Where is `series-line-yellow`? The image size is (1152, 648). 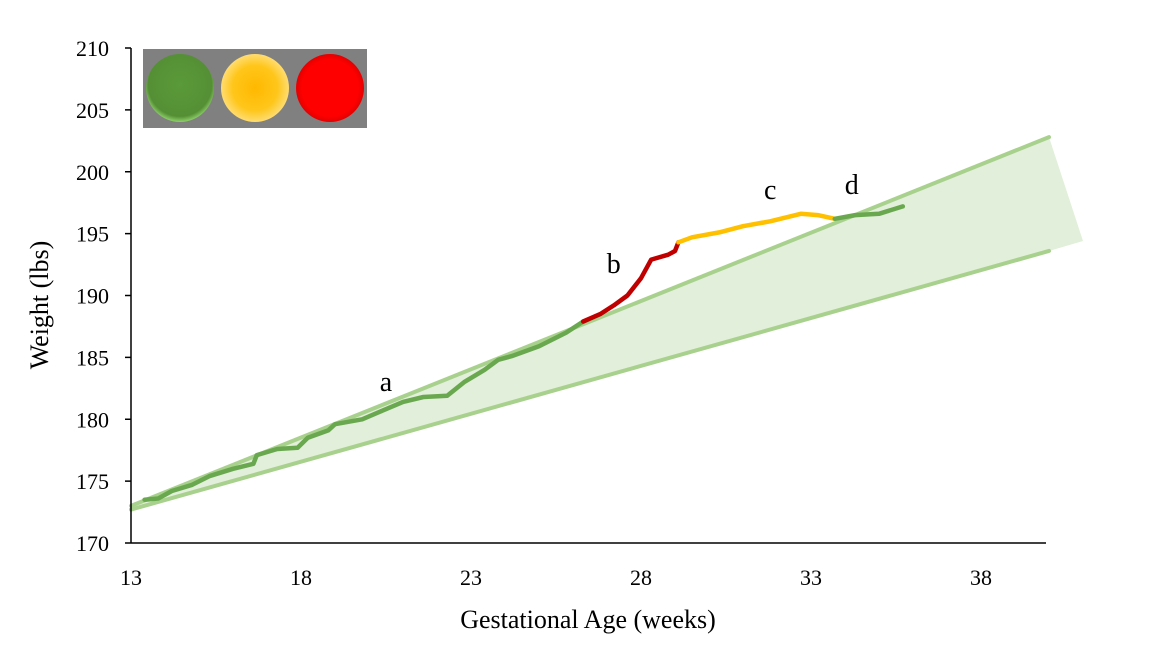 series-line-yellow is located at coordinates (757, 228).